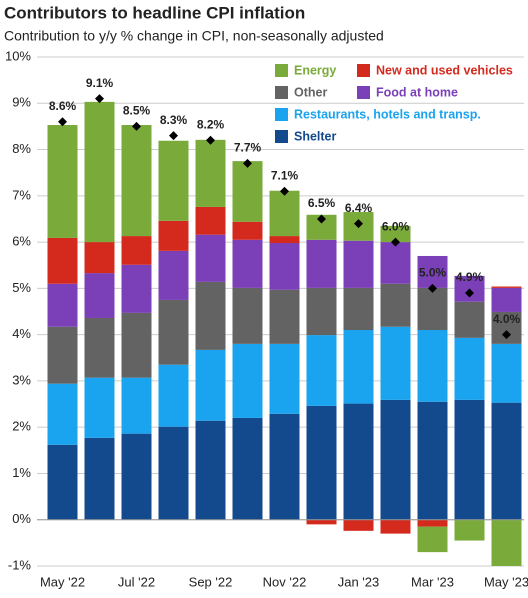 This screenshot has height=598, width=528. What do you see at coordinates (417, 92) in the screenshot?
I see `legend-label: Food at home` at bounding box center [417, 92].